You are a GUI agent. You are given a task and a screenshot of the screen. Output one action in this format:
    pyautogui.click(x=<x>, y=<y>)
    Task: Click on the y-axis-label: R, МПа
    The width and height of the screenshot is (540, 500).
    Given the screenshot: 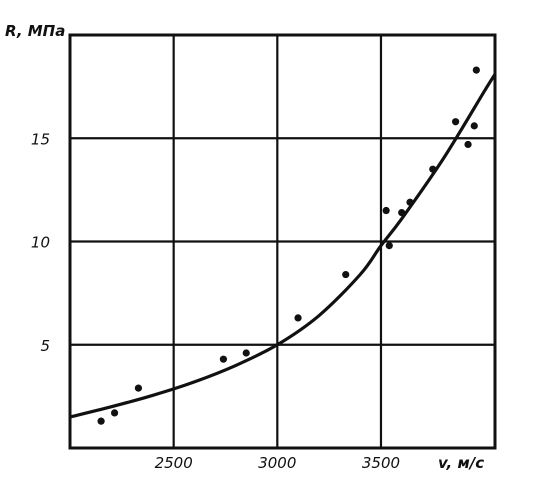 What is the action you would take?
    pyautogui.click(x=35, y=31)
    